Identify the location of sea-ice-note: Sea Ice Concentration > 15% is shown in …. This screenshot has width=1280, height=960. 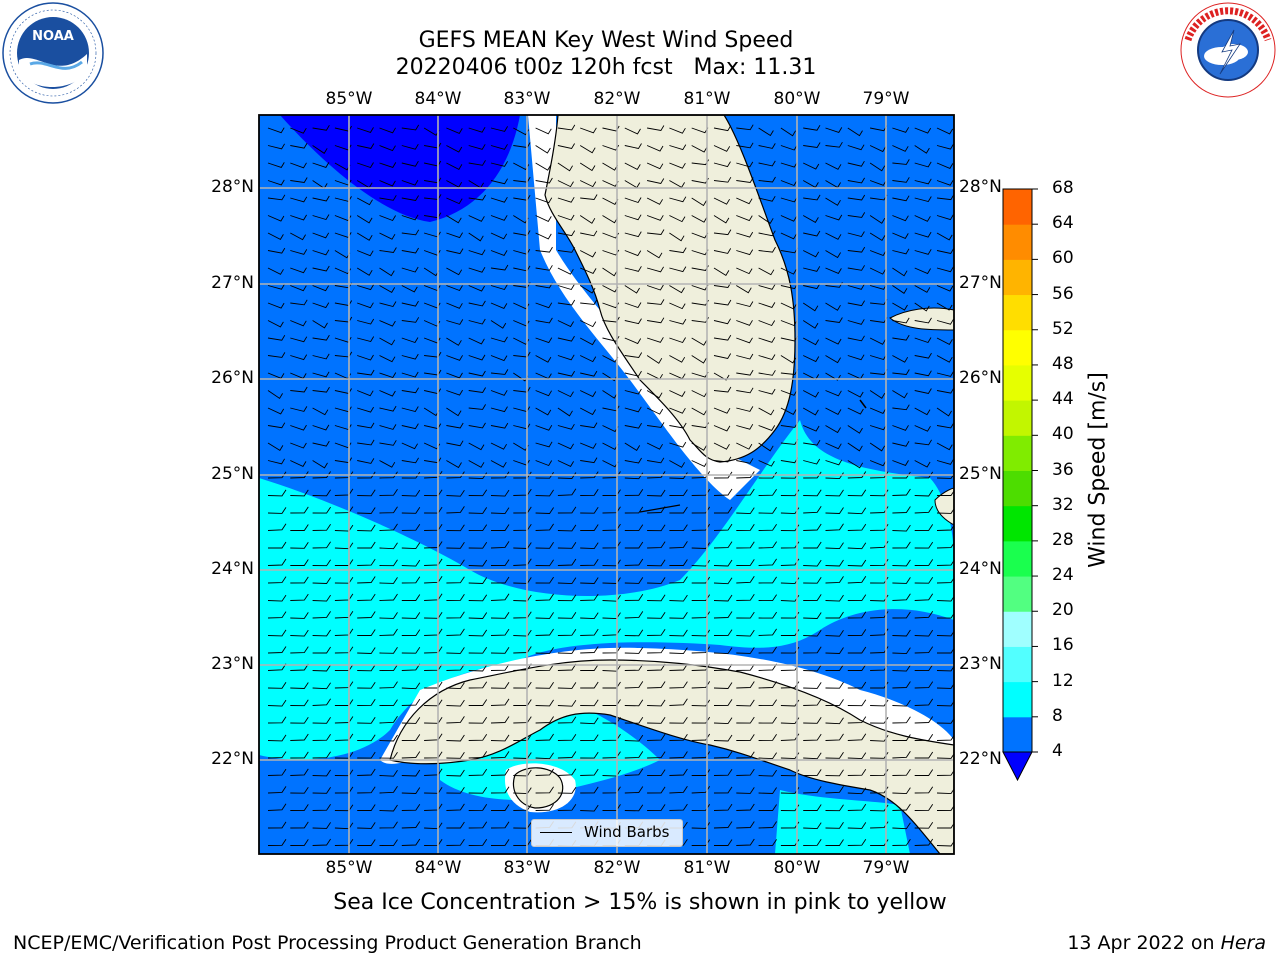
(640, 902).